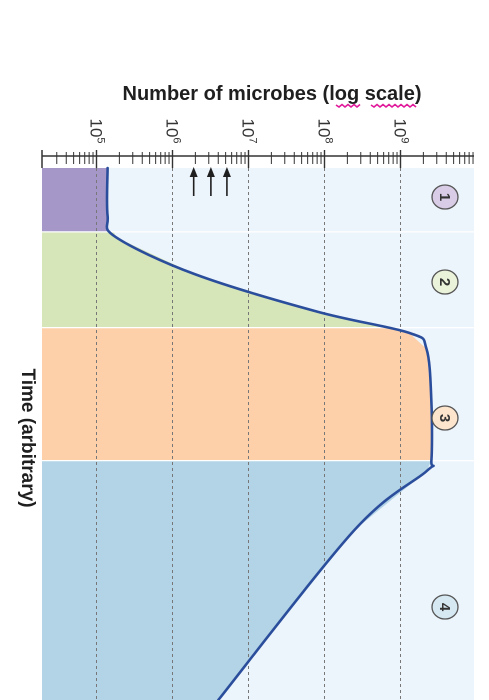  I want to click on tick-label: 105, so click(97, 130).